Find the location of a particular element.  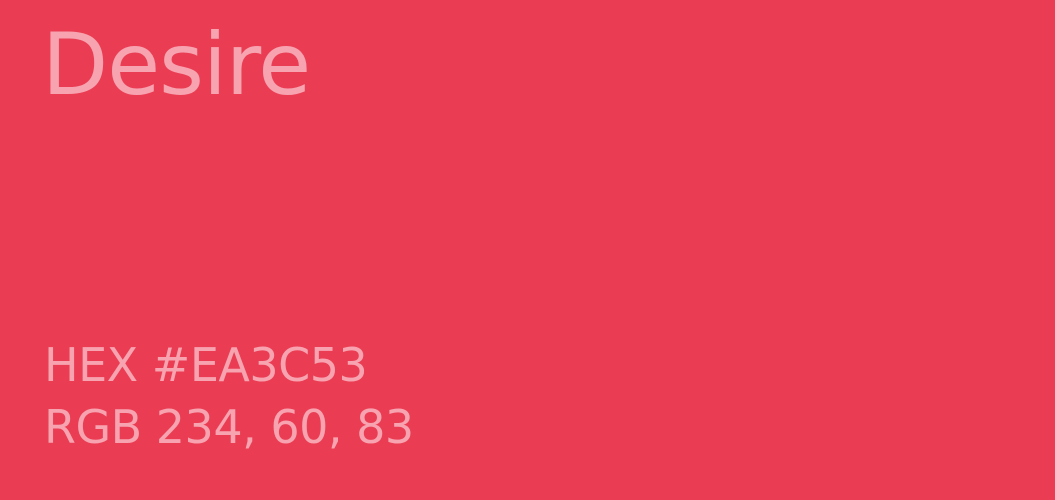

hex-code-label: HEX #EA3C53 is located at coordinates (206, 365).